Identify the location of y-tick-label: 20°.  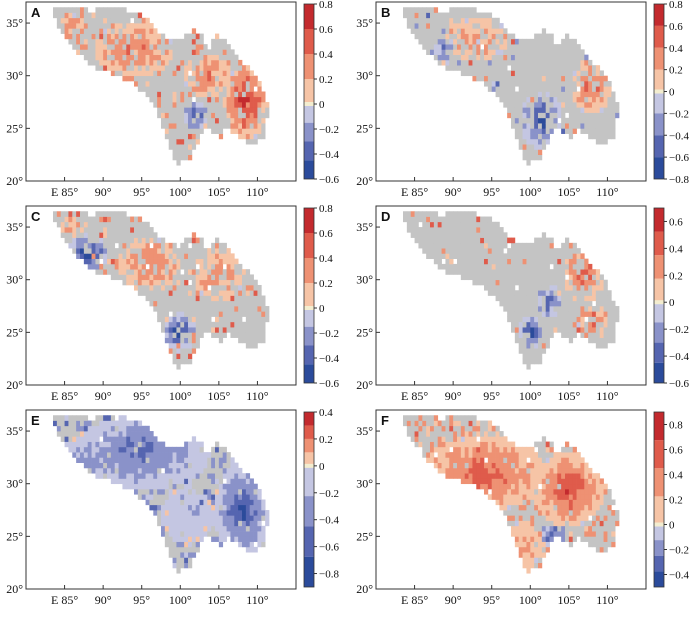
(14, 181).